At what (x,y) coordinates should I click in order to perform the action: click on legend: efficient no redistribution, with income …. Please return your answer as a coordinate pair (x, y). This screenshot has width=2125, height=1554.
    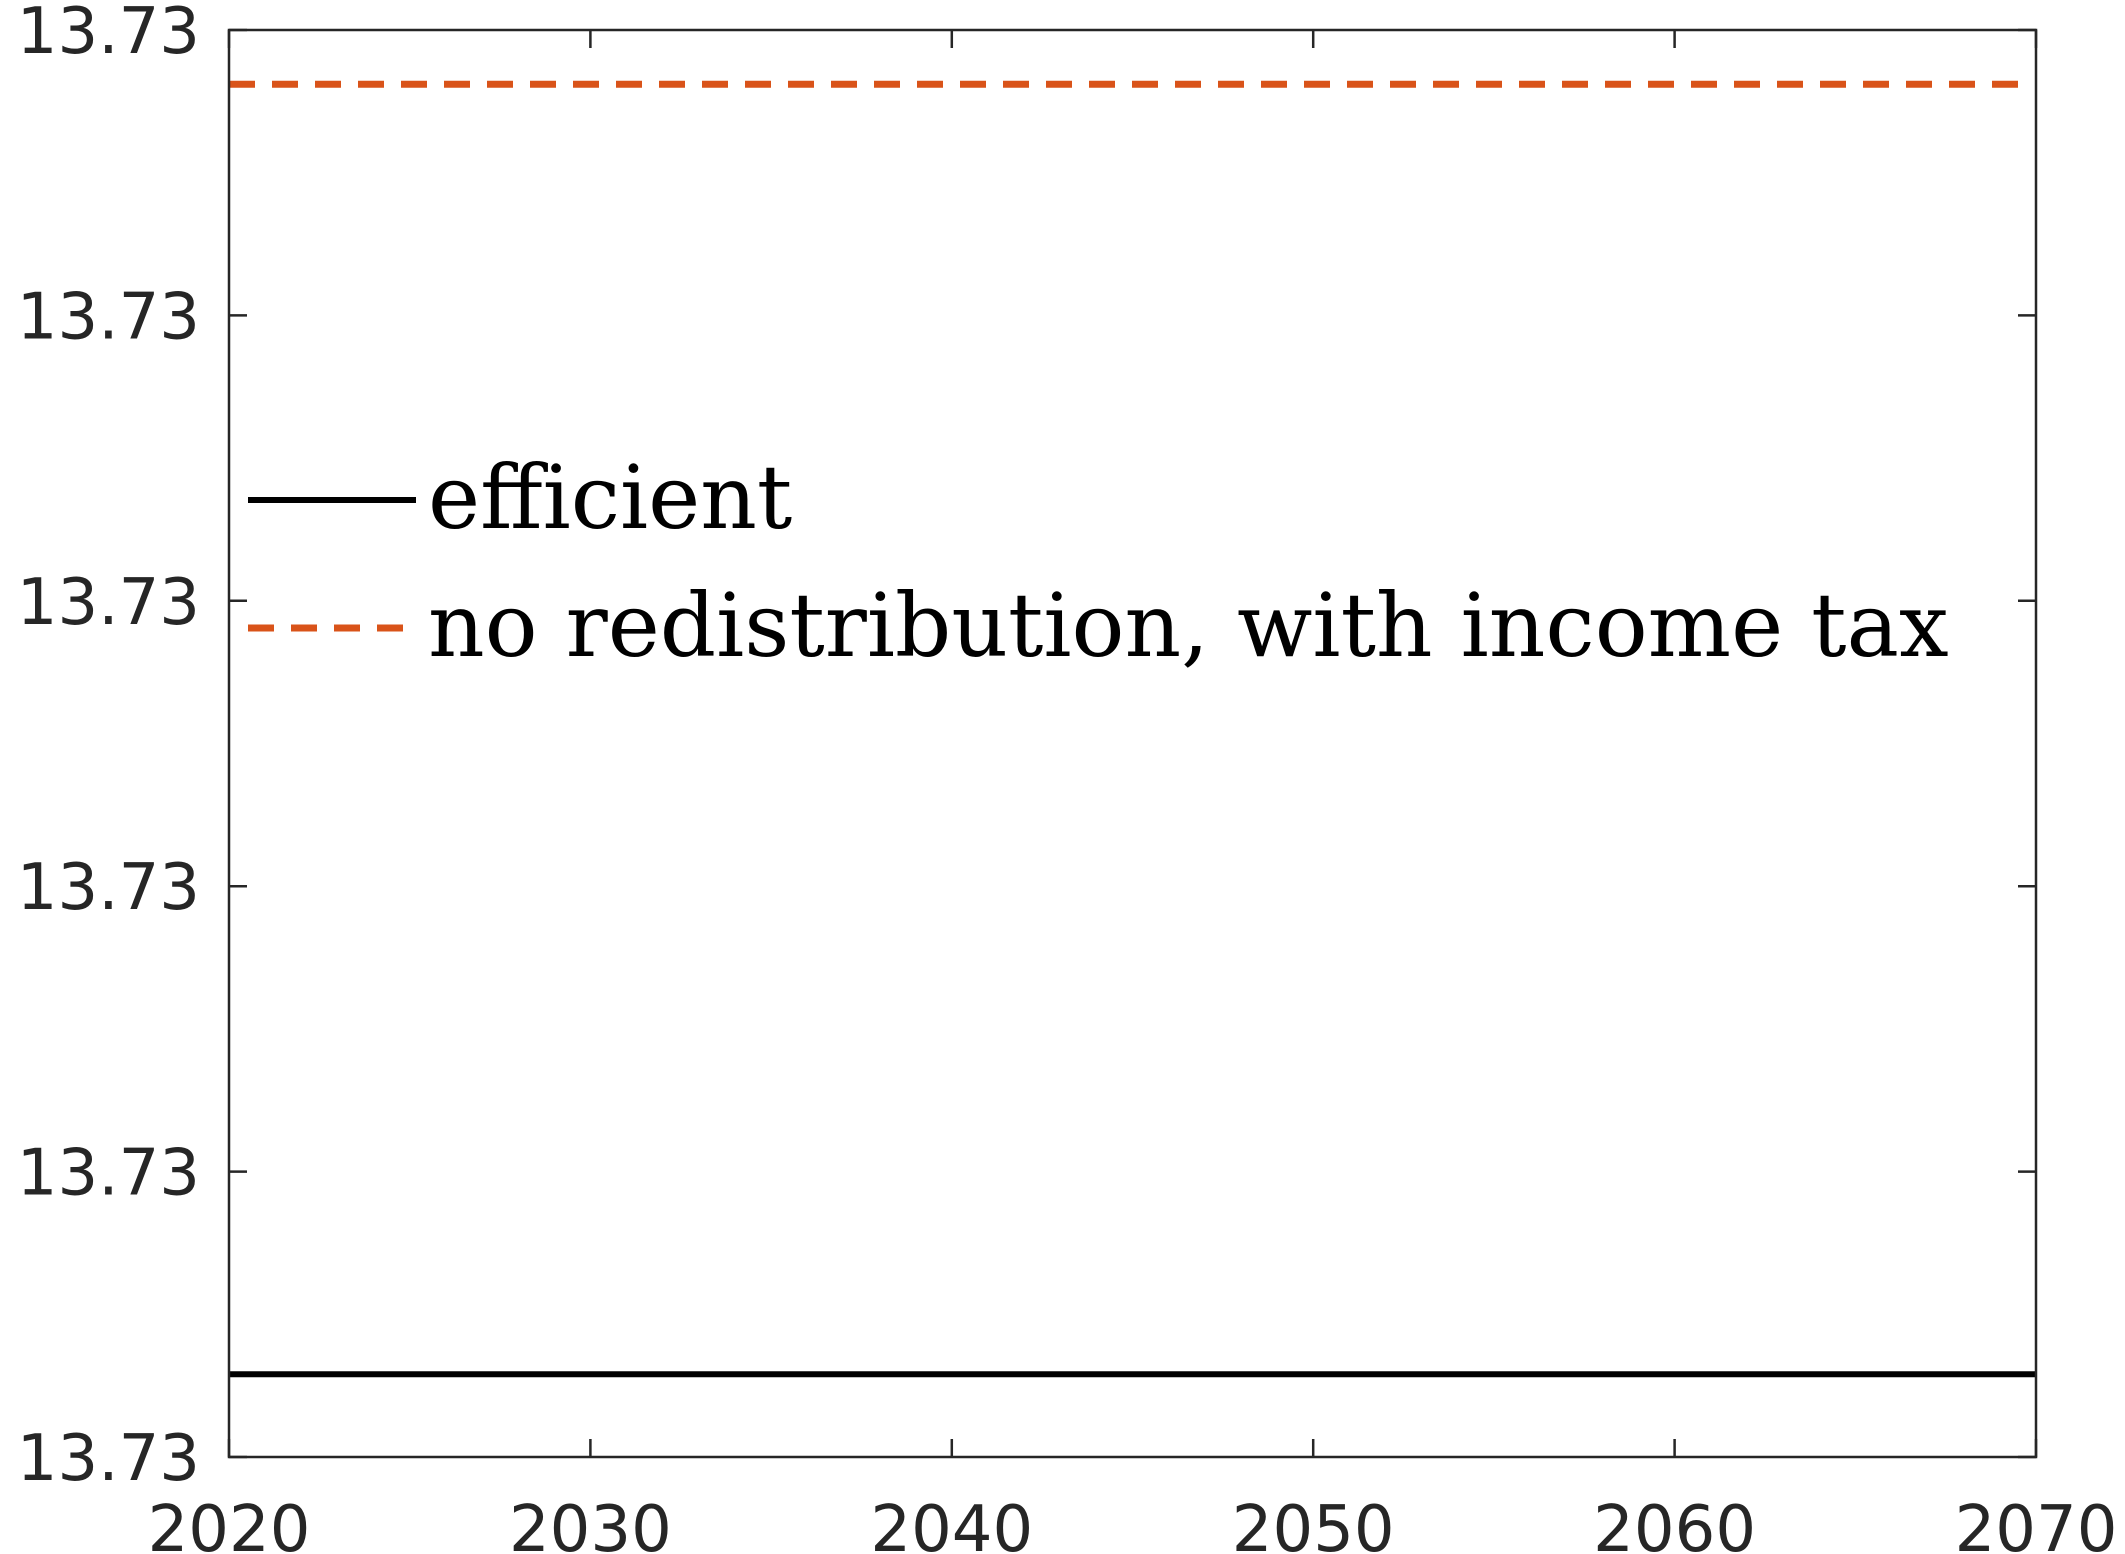
    Looking at the image, I should click on (1098, 561).